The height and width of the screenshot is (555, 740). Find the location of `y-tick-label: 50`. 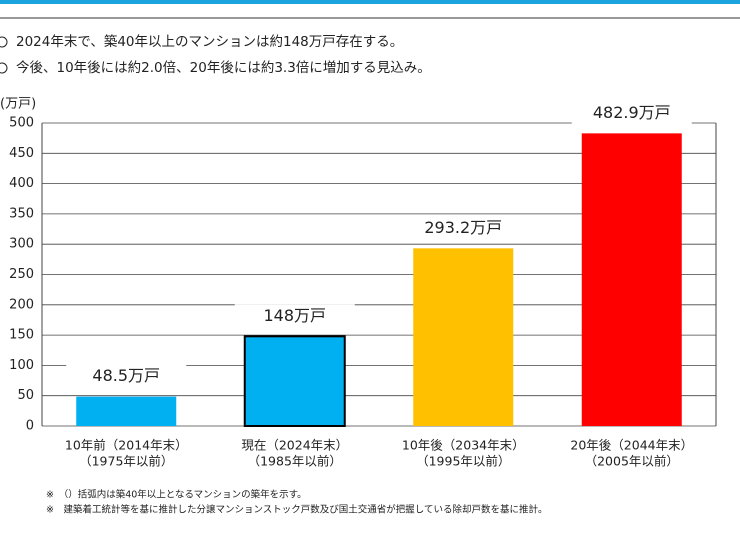

y-tick-label: 50 is located at coordinates (25, 395).